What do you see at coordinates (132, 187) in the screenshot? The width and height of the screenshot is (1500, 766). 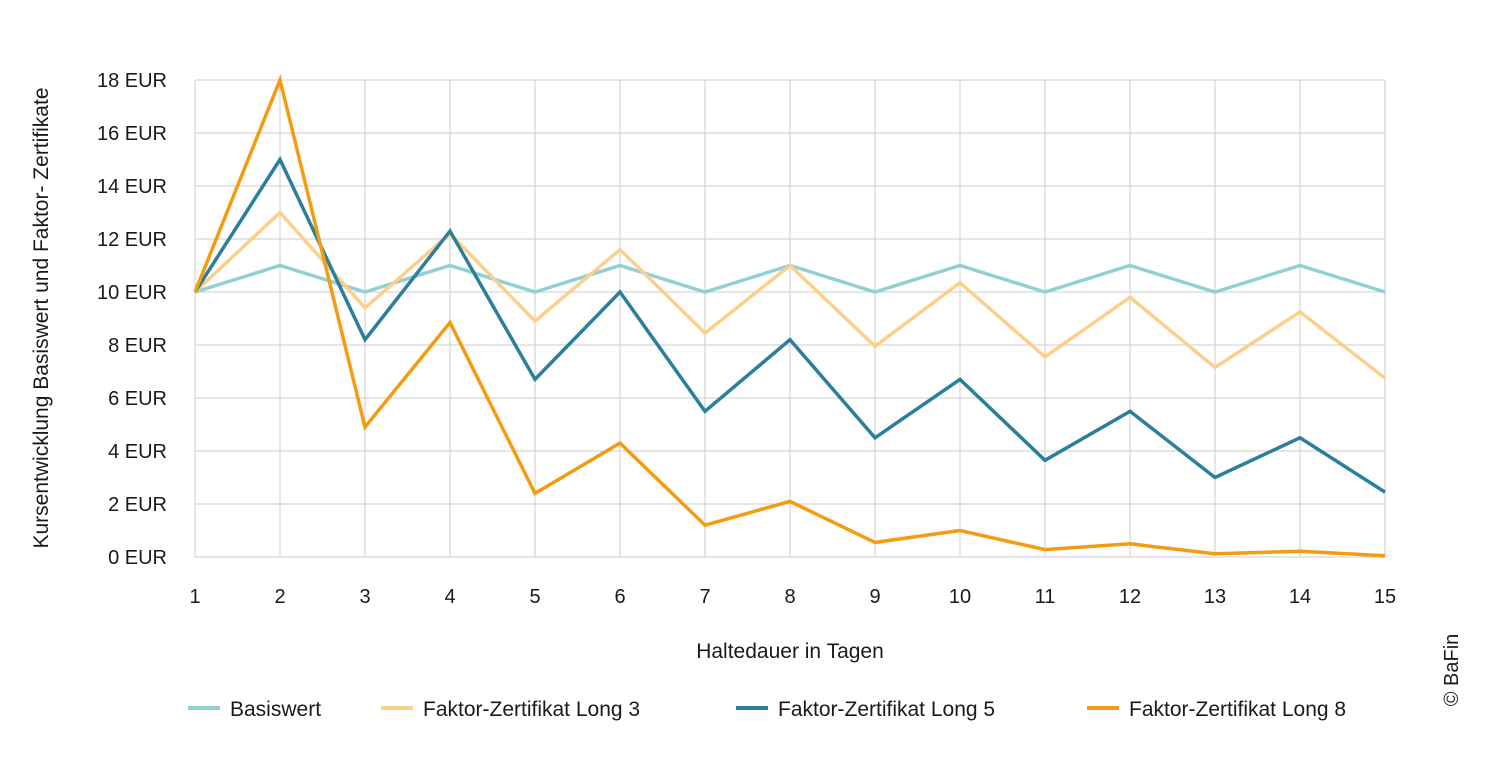 I see `y-tick-label: 14 EUR` at bounding box center [132, 187].